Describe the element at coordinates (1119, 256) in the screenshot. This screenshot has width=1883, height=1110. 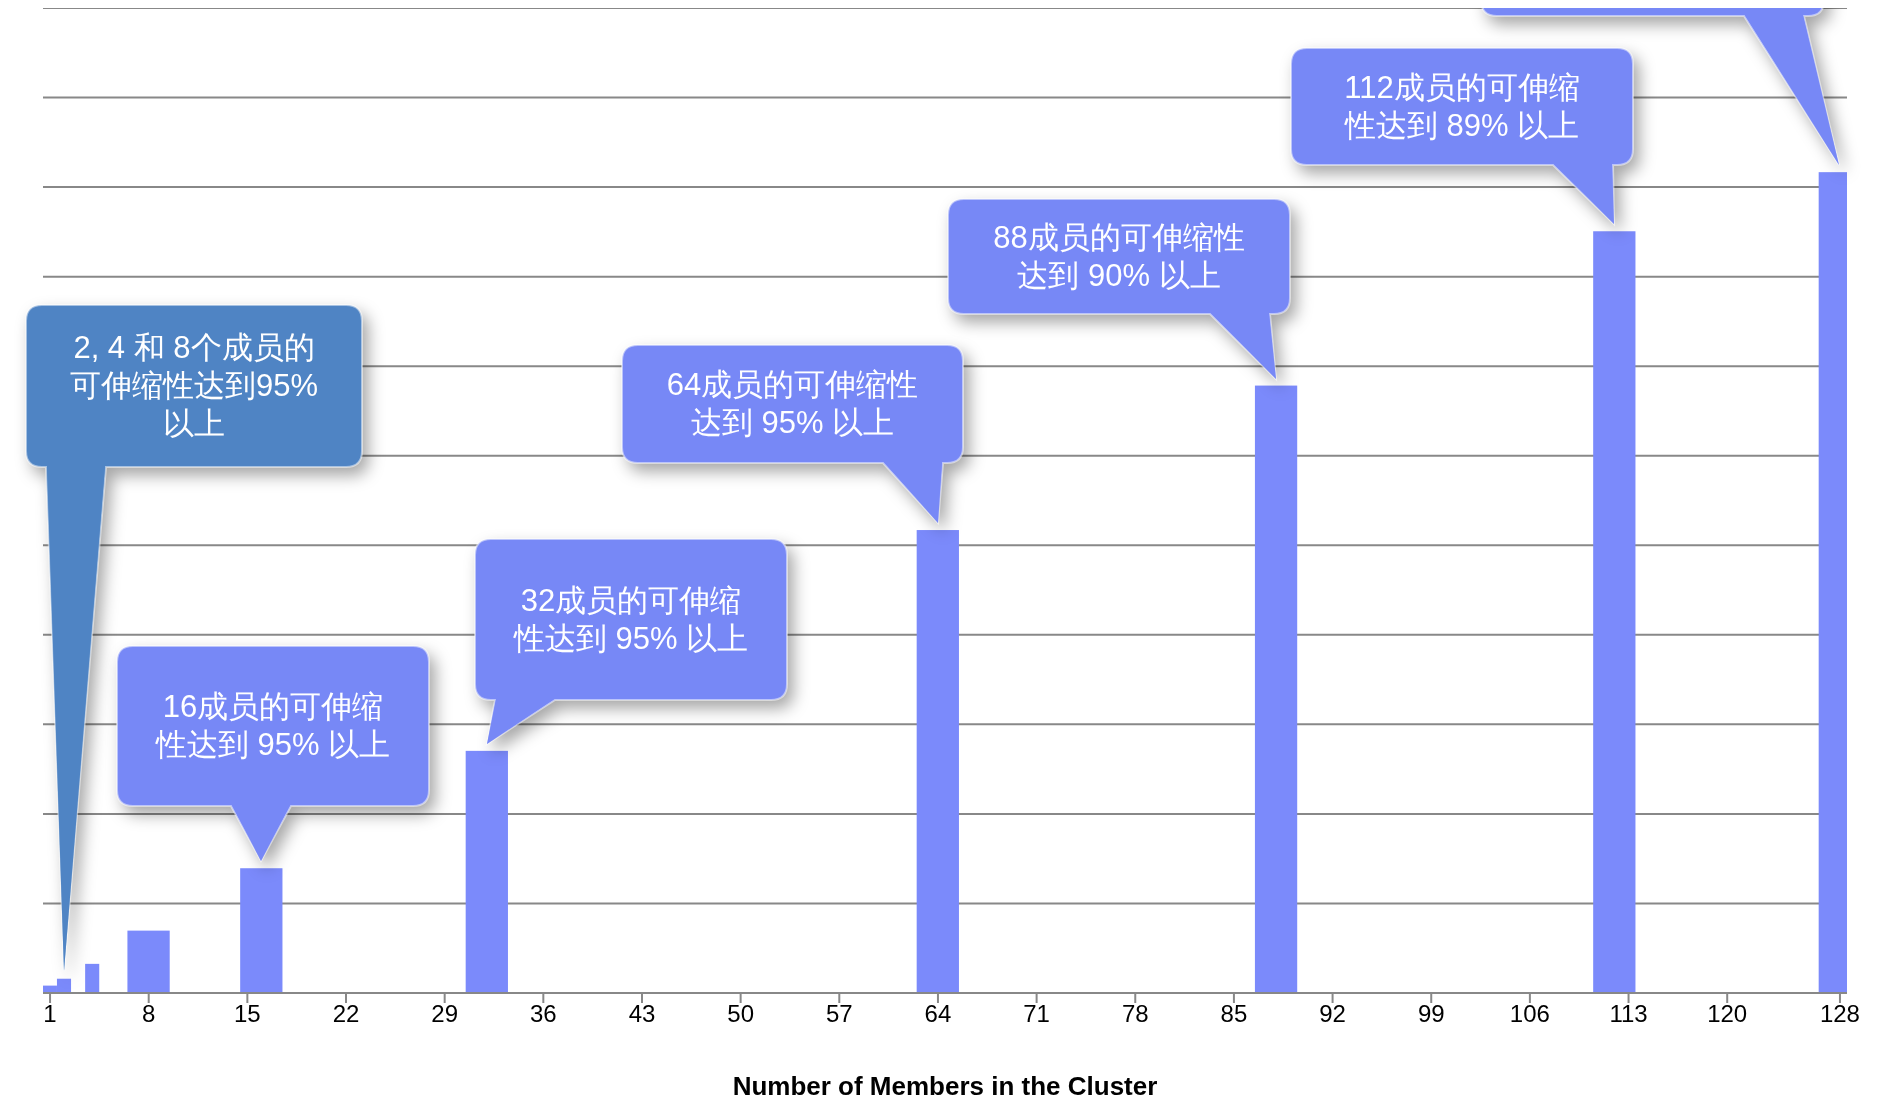
I see `annotation: 88成员的可伸缩性达到 90% 以上` at that location.